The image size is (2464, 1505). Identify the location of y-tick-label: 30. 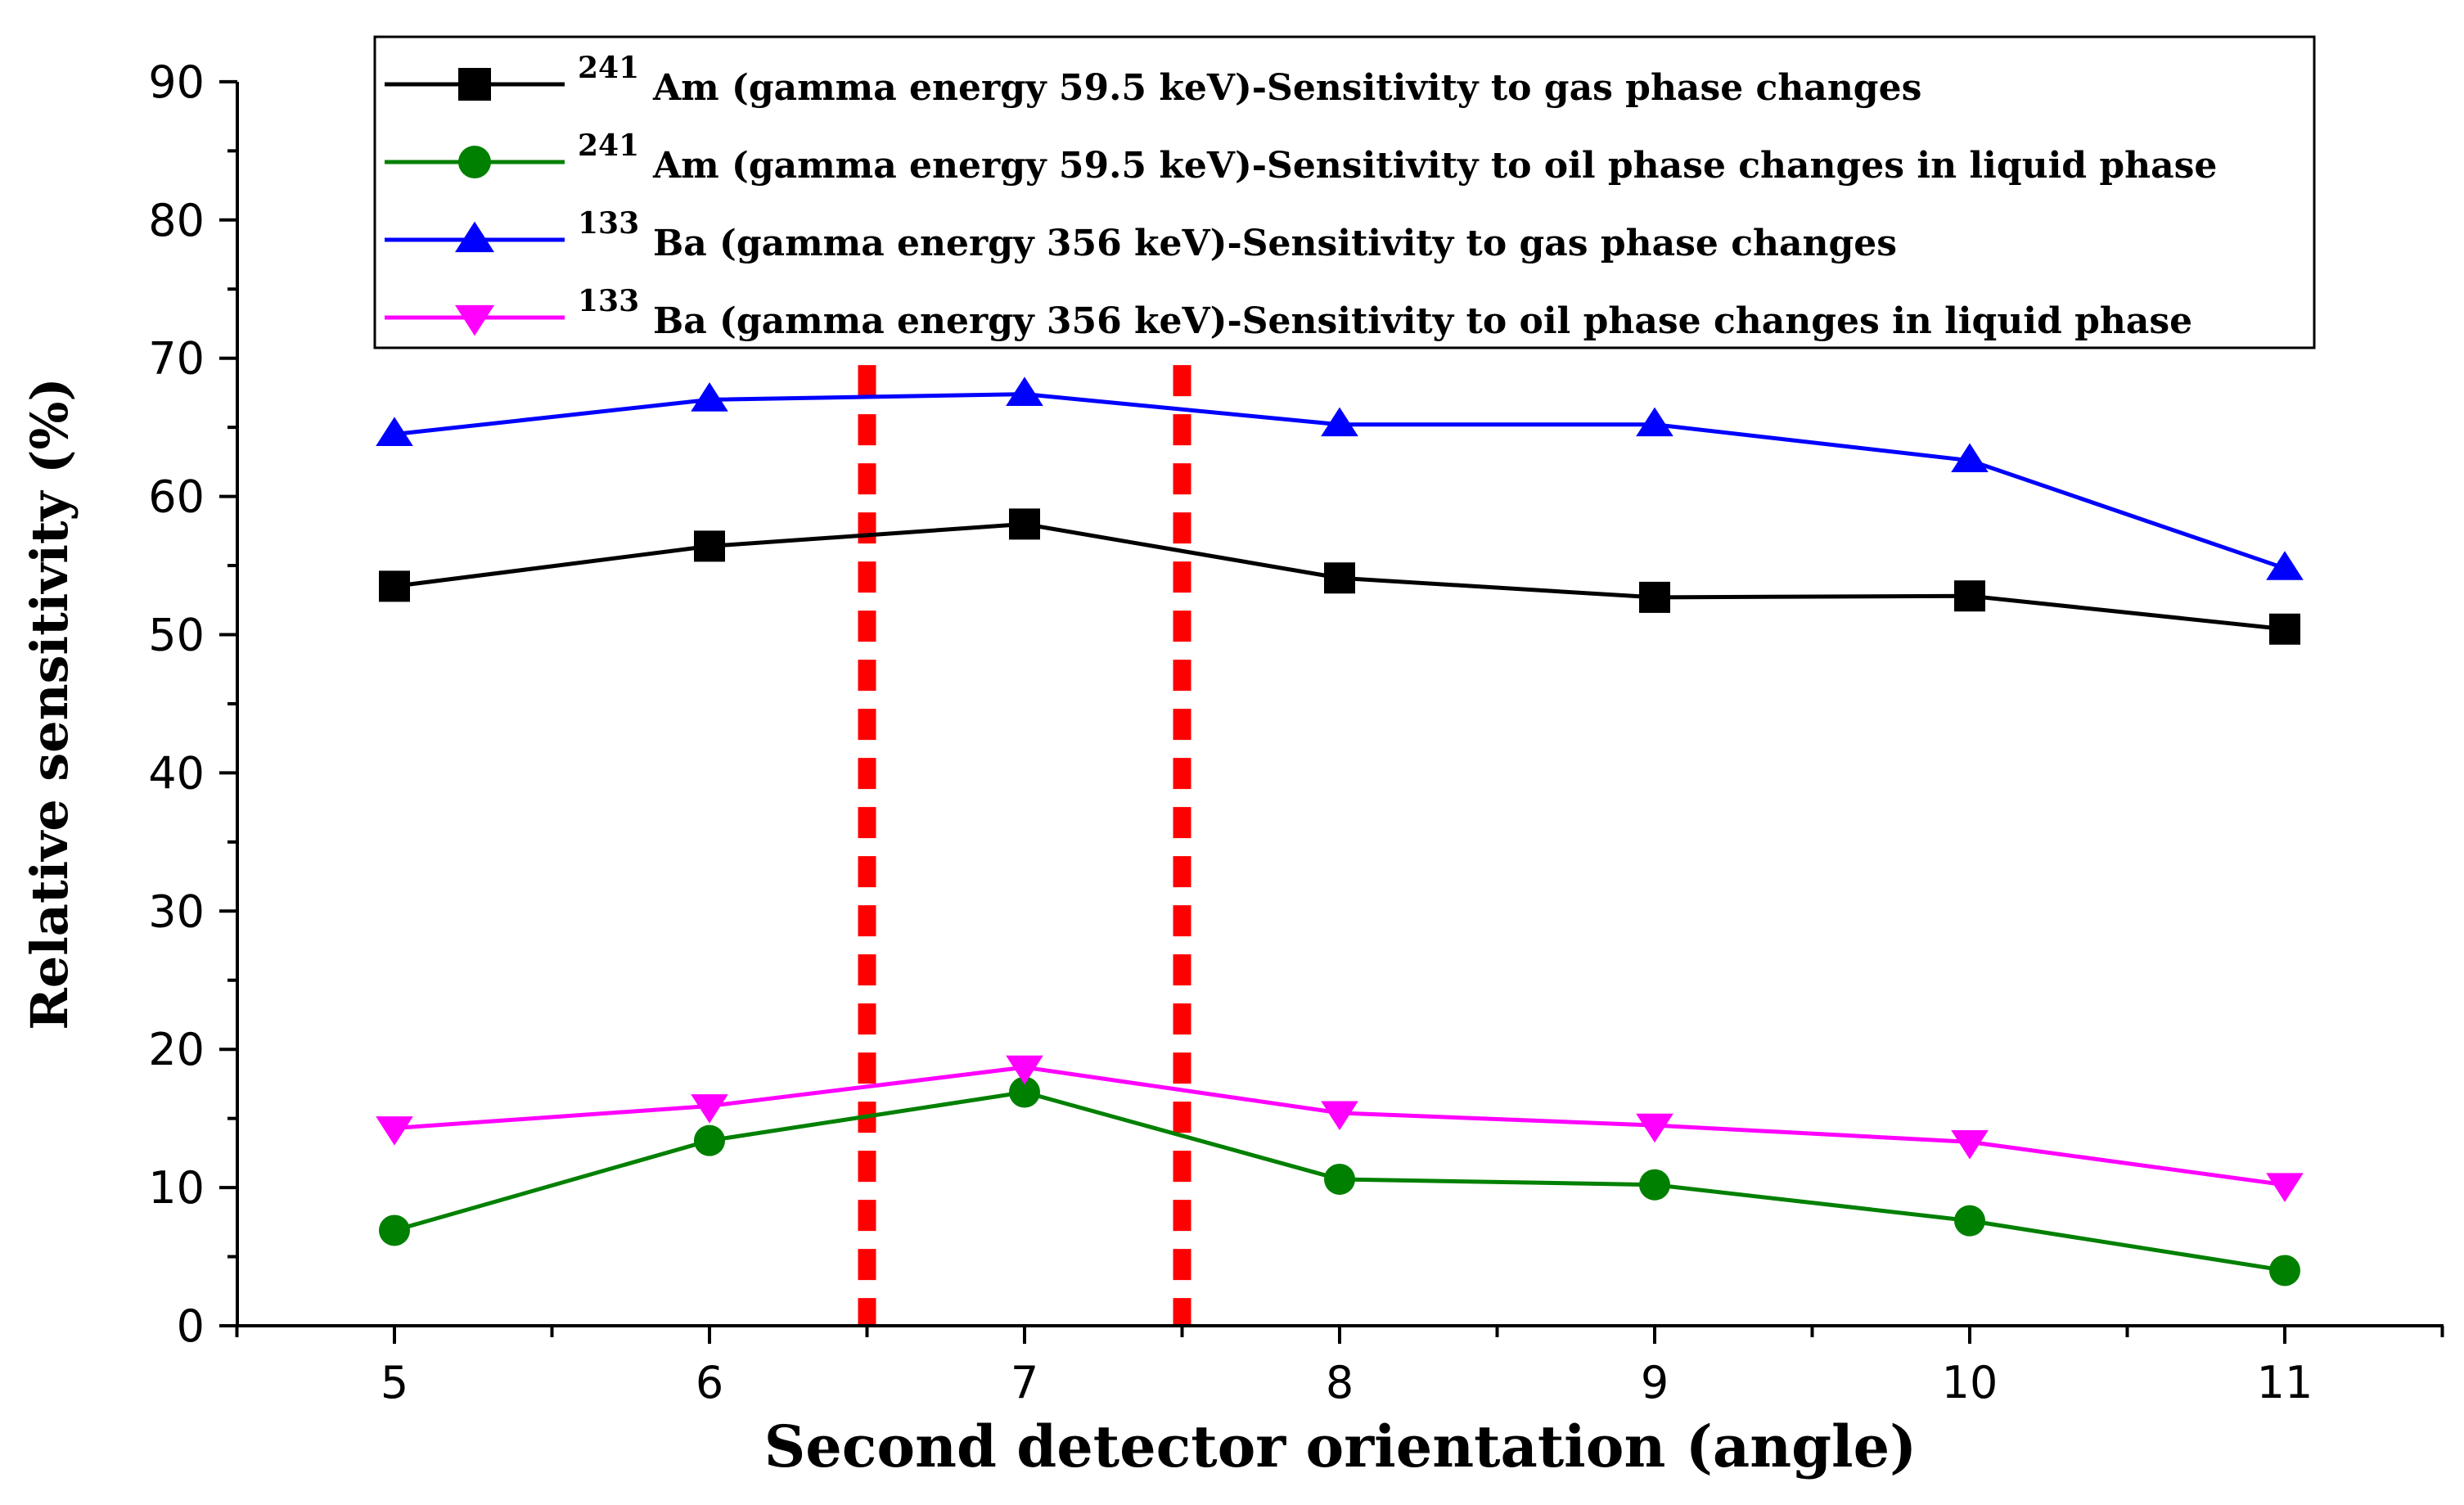
(176, 911).